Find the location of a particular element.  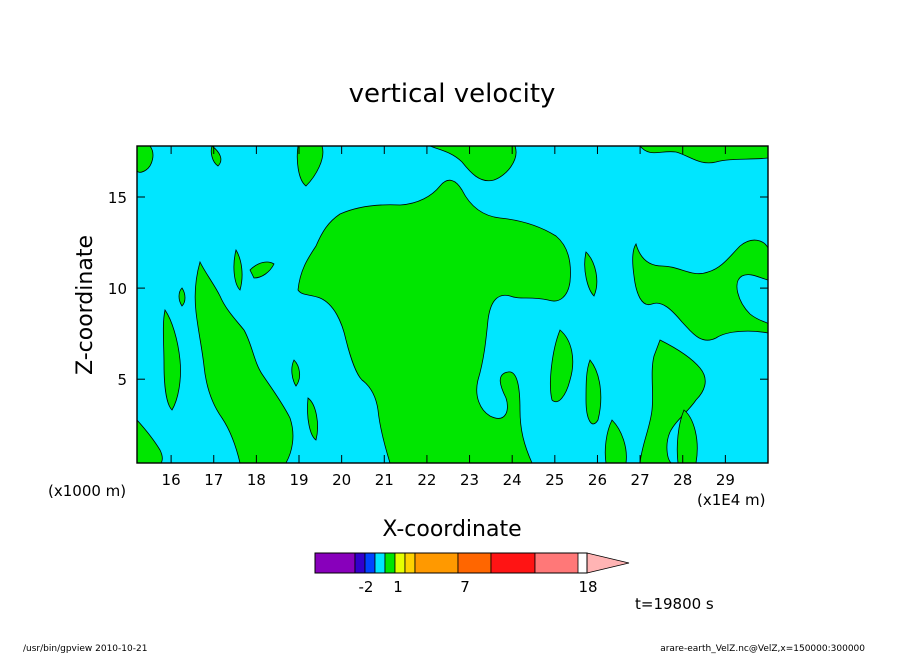

x-tick-label: 24 is located at coordinates (512, 480).